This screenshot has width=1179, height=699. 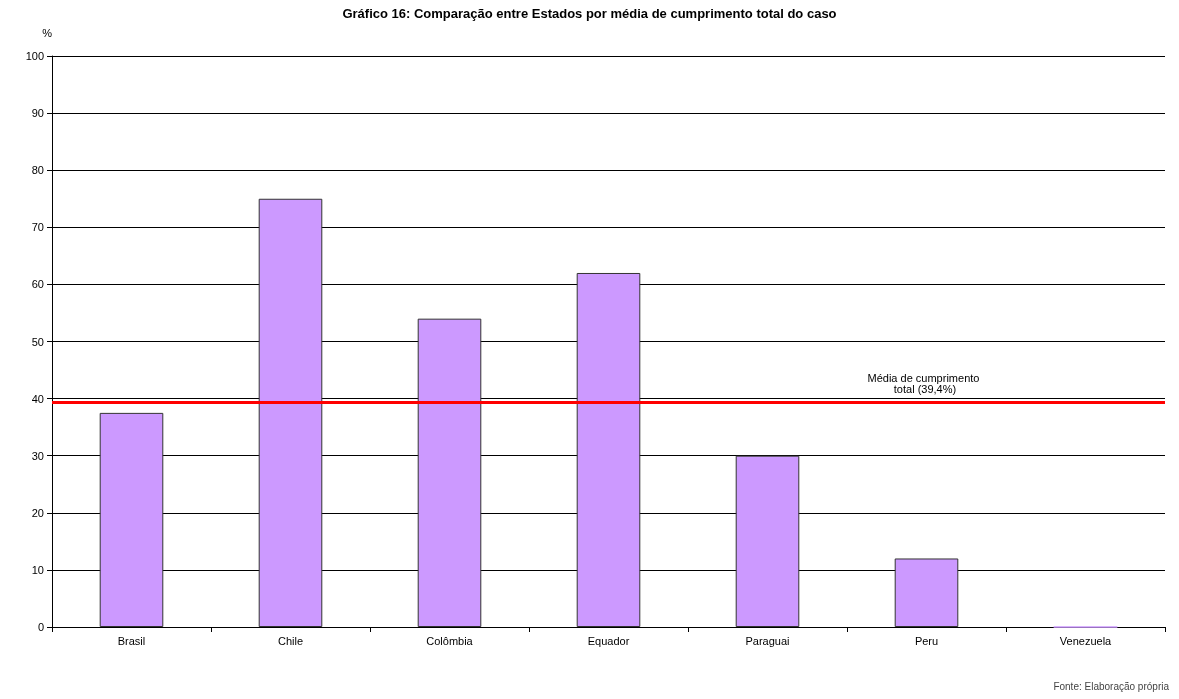 I want to click on source-note: Fonte: Elaboração própria, so click(x=1111, y=686).